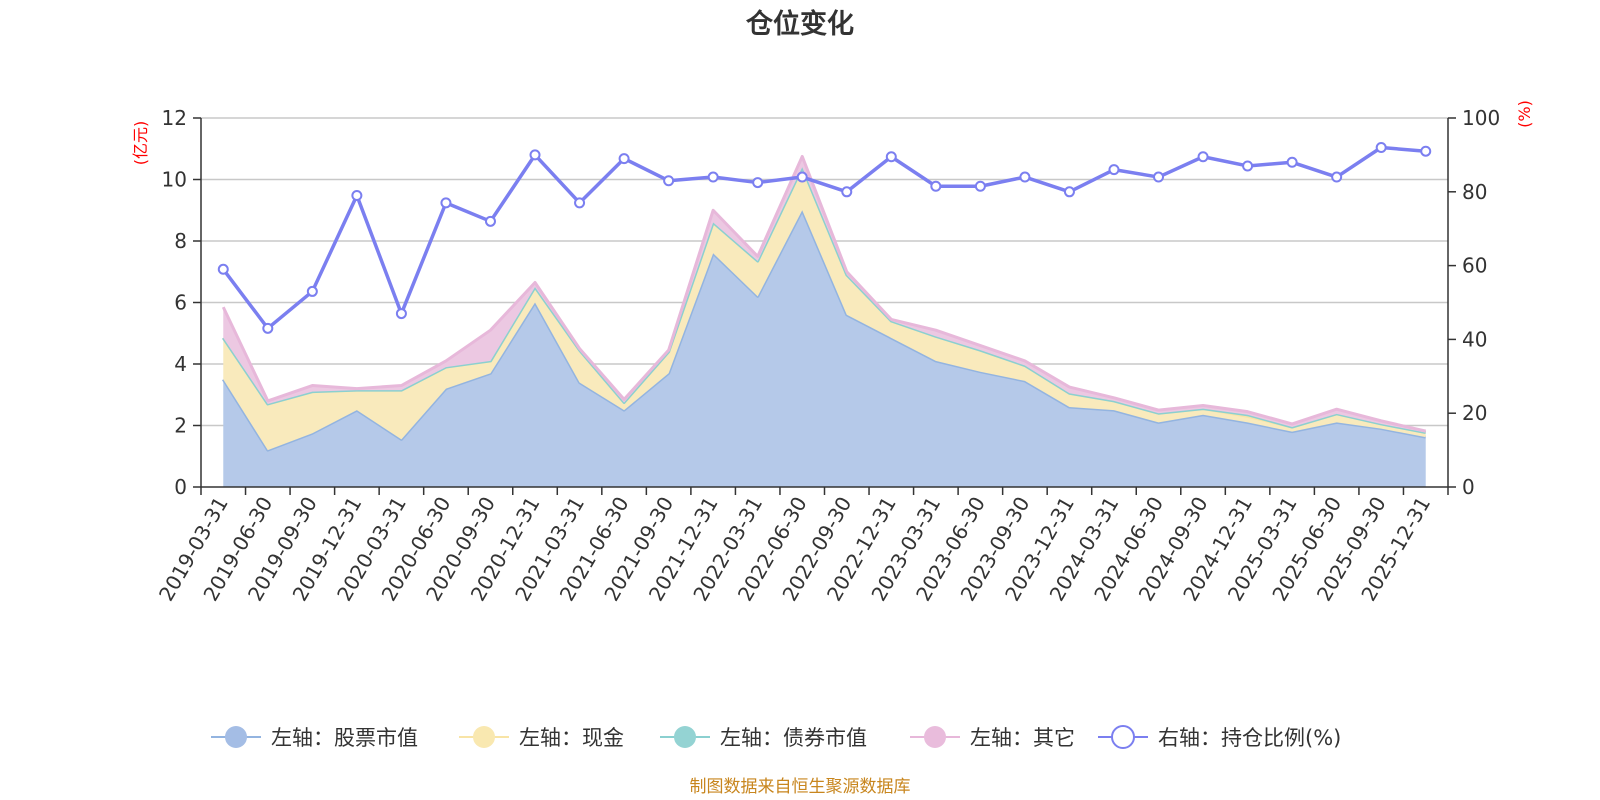 This screenshot has width=1600, height=800. I want to click on legend-label: 左轴：股票市值, so click(344, 738).